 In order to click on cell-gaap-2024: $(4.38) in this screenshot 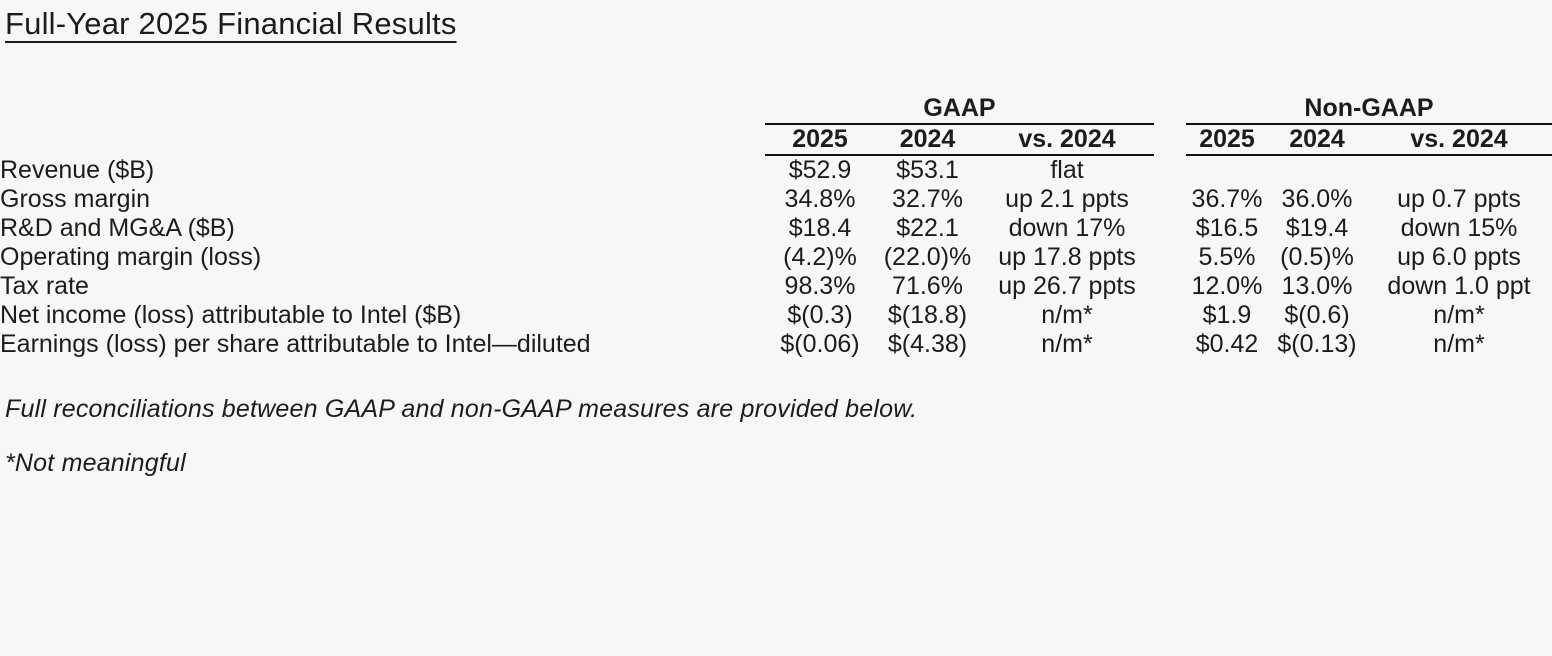, I will do `click(927, 344)`.